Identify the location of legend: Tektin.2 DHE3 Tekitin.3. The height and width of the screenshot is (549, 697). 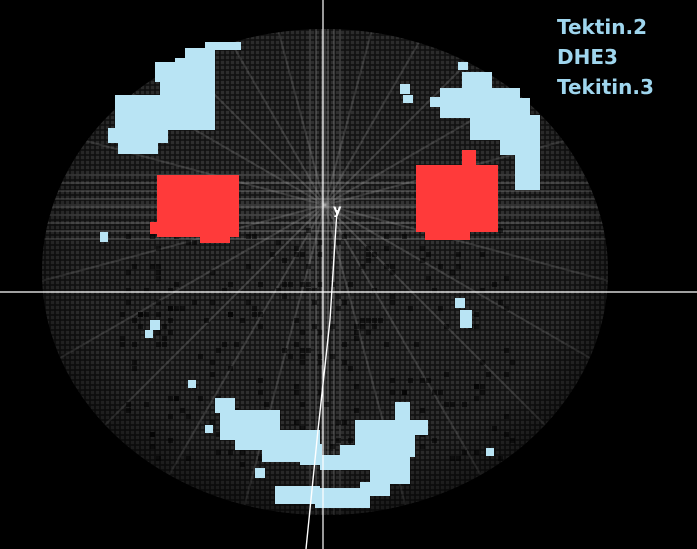
(605, 57).